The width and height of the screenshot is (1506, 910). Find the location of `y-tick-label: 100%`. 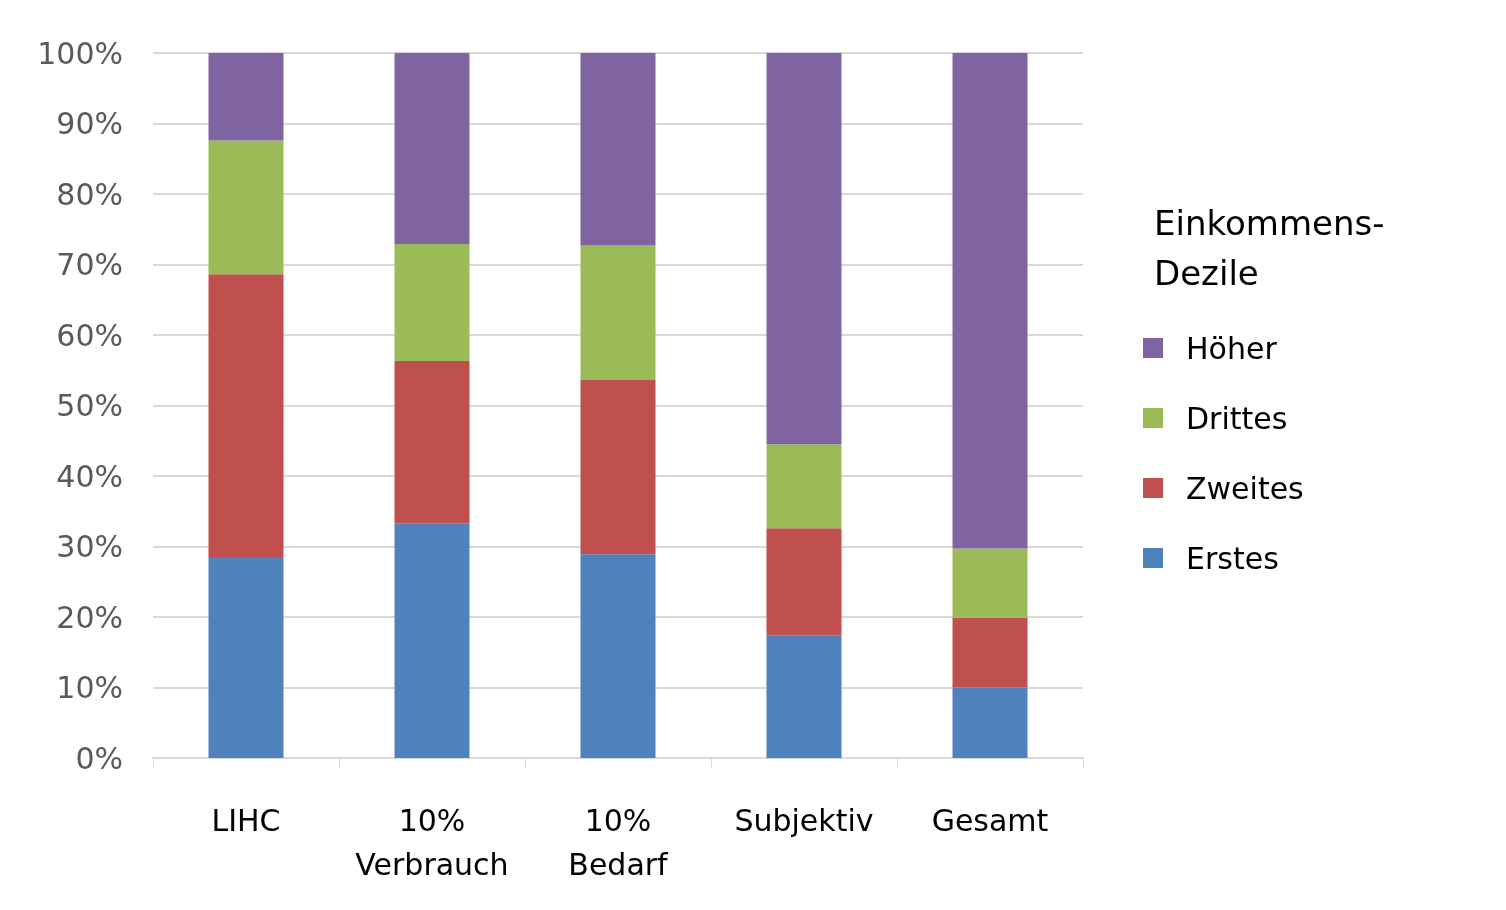

y-tick-label: 100% is located at coordinates (80, 53).